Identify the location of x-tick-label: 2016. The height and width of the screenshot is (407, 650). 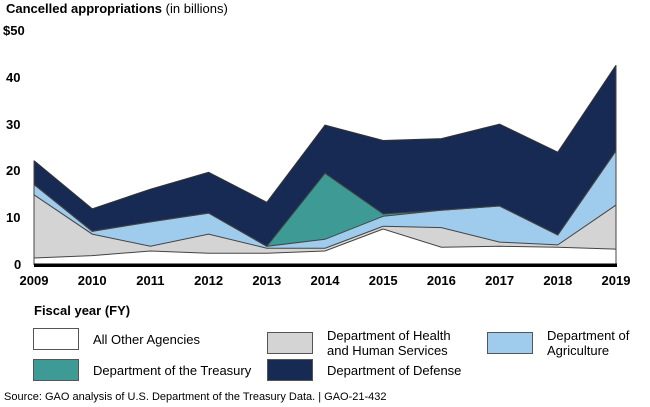
(441, 280).